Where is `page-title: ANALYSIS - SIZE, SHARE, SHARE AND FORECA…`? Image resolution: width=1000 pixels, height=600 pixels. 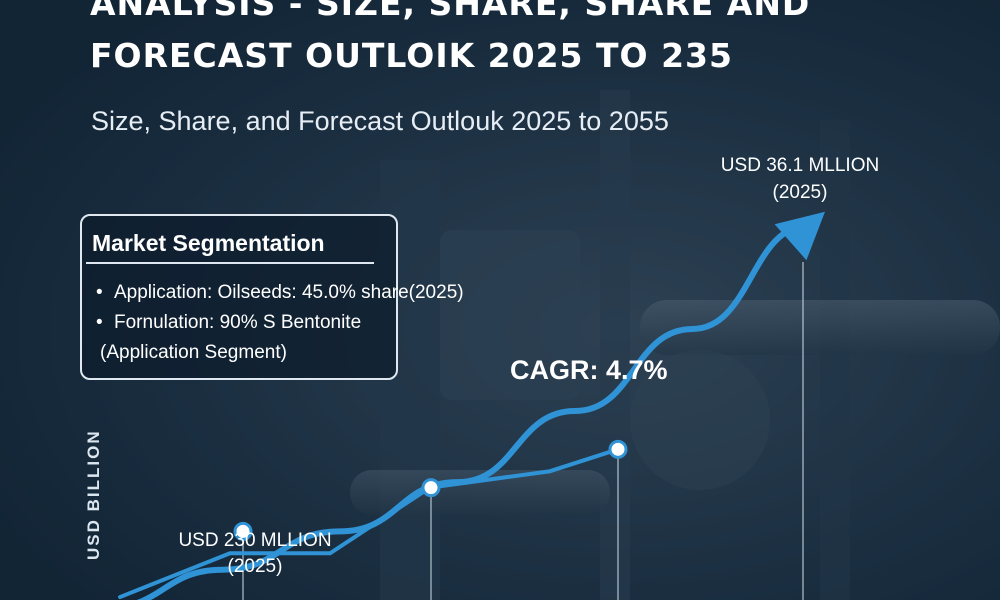
page-title: ANALYSIS - SIZE, SHARE, SHARE AND FORECA… is located at coordinates (540, 41).